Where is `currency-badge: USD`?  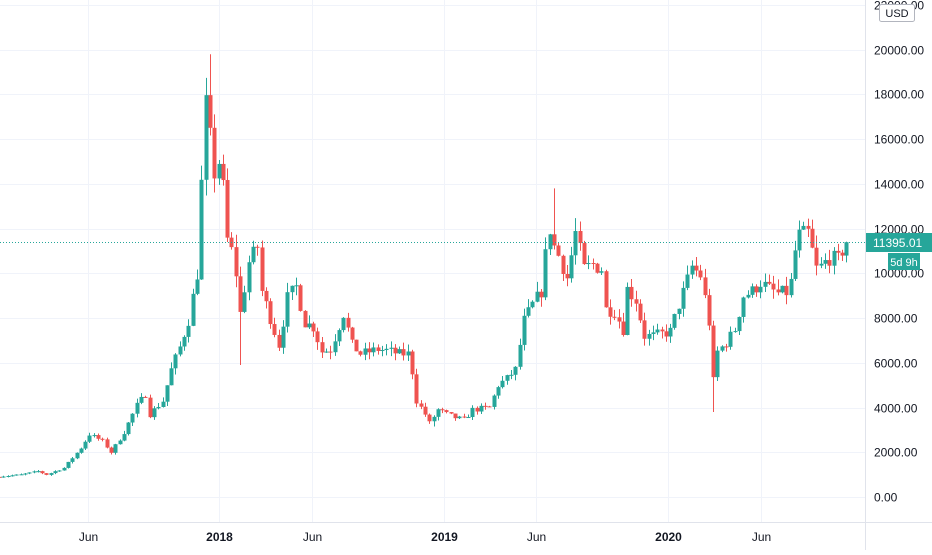
currency-badge: USD is located at coordinates (897, 13).